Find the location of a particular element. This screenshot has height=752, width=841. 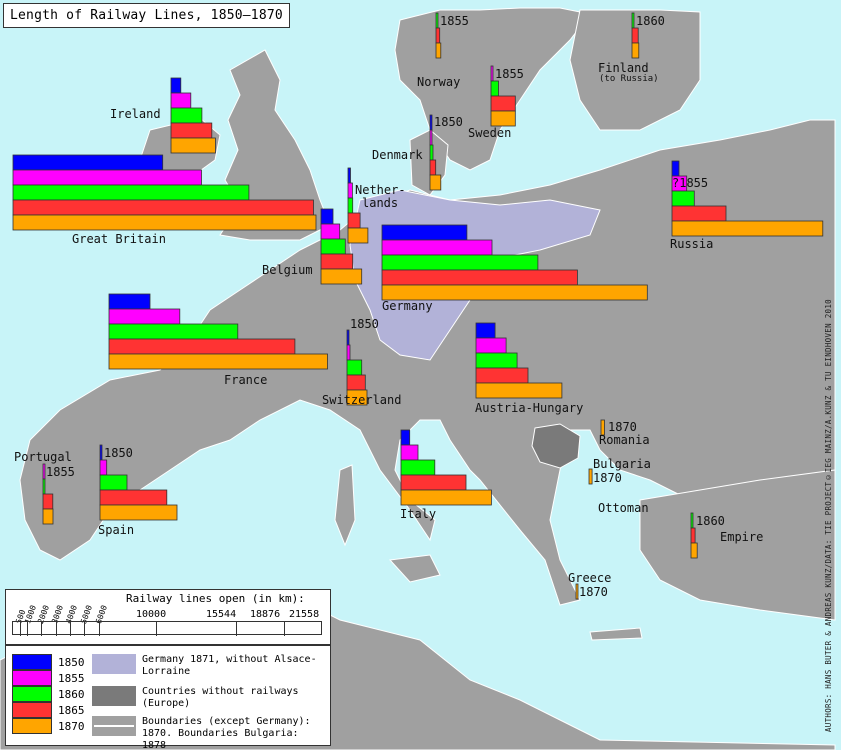

scale-label-18876: 18876 is located at coordinates (265, 614).